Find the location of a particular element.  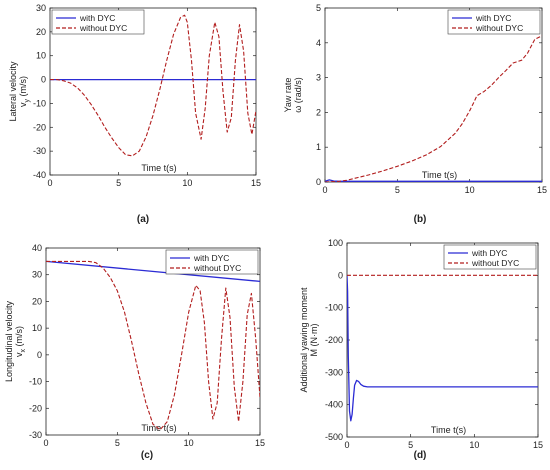

y-axis-symbol: M (N·m) is located at coordinates (314, 340).